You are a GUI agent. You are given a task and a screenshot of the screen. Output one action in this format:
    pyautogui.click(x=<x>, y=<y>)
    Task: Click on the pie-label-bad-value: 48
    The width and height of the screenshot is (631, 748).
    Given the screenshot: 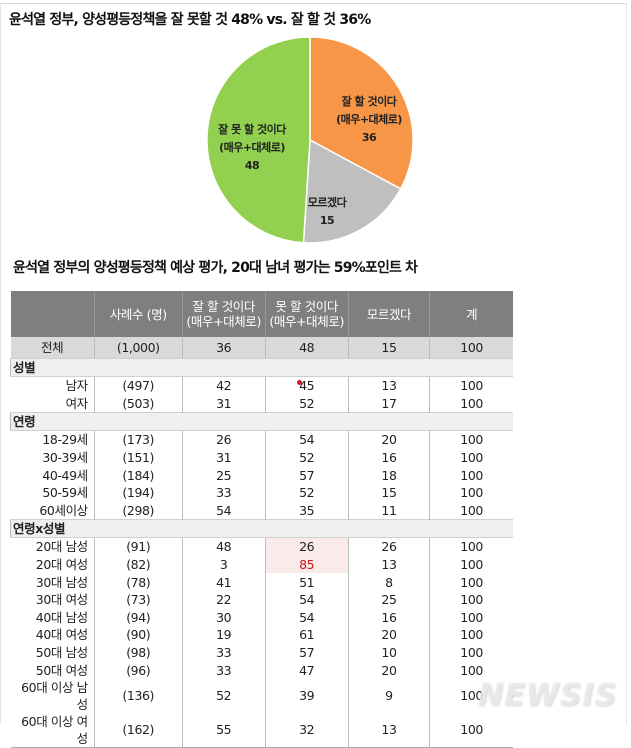 What is the action you would take?
    pyautogui.click(x=252, y=165)
    